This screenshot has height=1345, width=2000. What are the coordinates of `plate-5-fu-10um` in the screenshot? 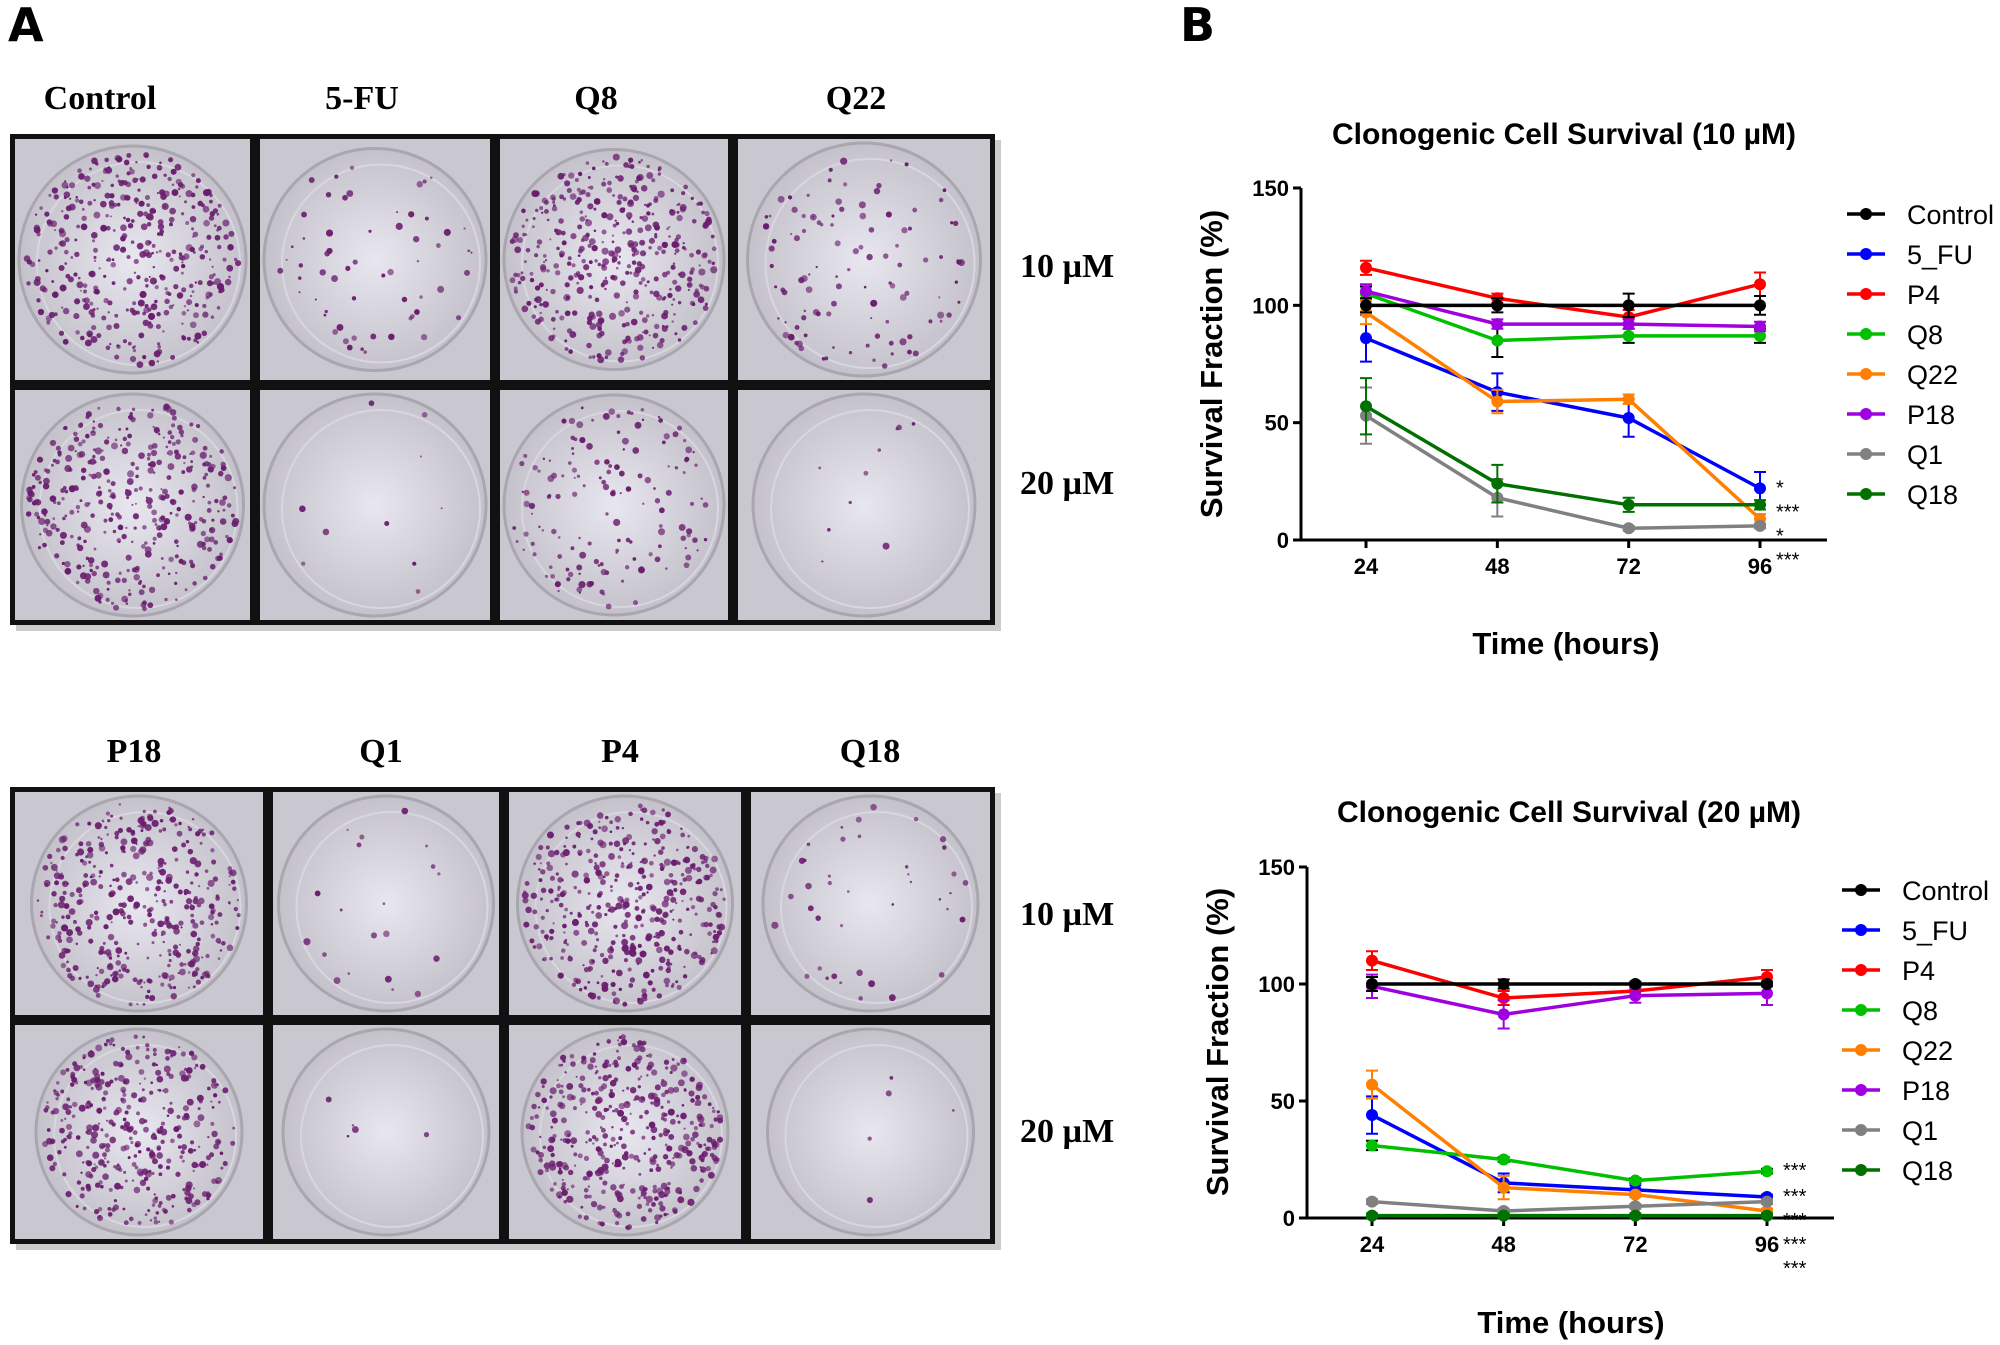 It's located at (375, 259).